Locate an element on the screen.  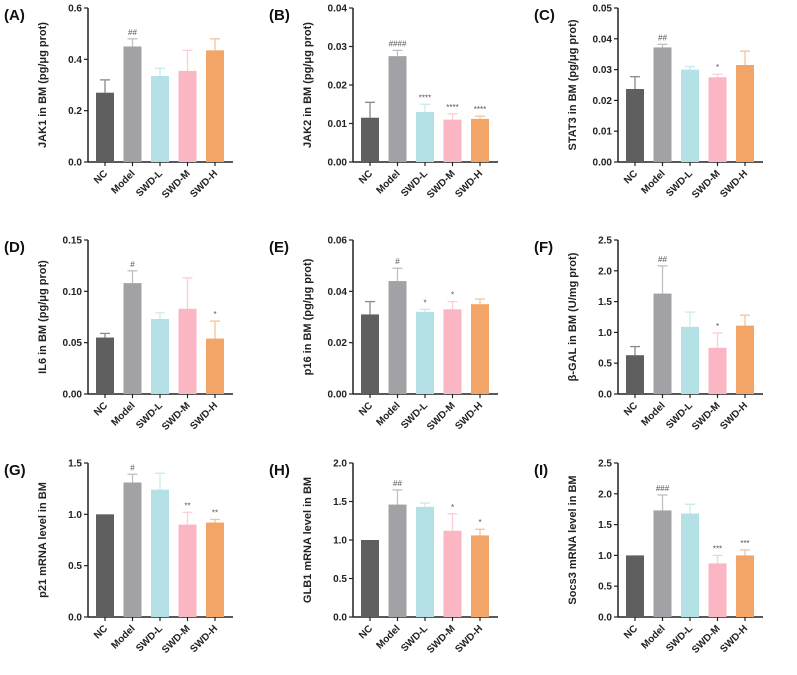
panel-label: (F) is located at coordinates (543, 247).